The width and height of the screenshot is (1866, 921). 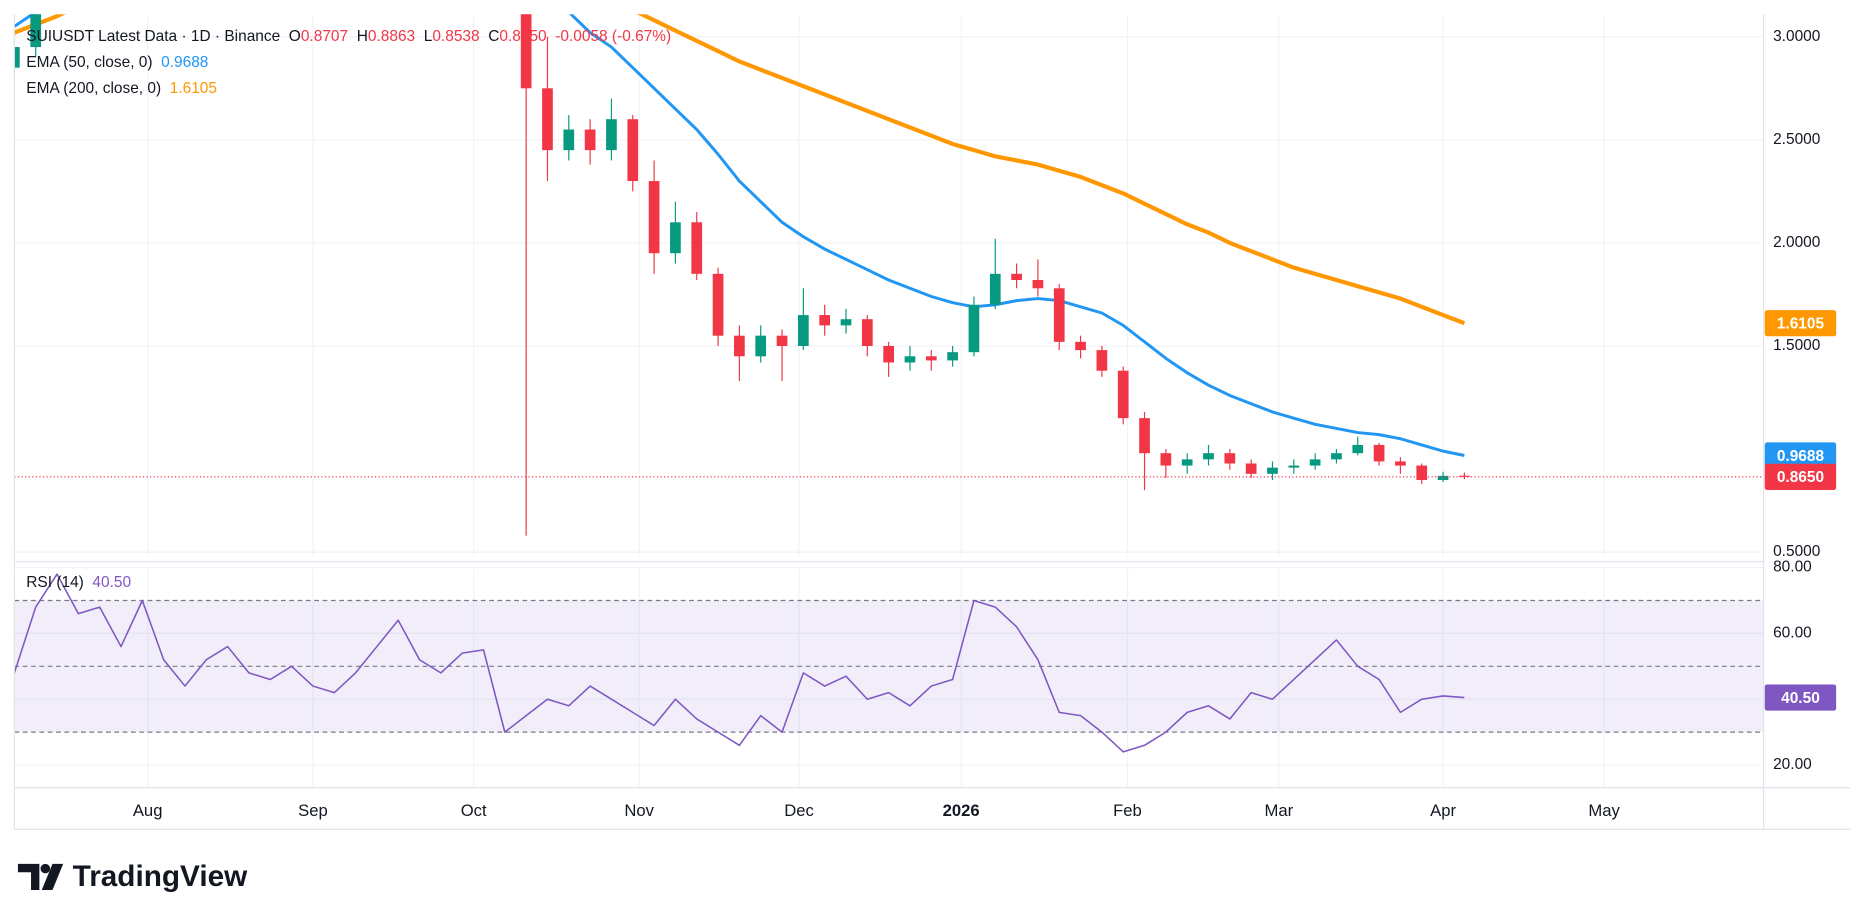 I want to click on legend-name: RSI (14), so click(x=55, y=582).